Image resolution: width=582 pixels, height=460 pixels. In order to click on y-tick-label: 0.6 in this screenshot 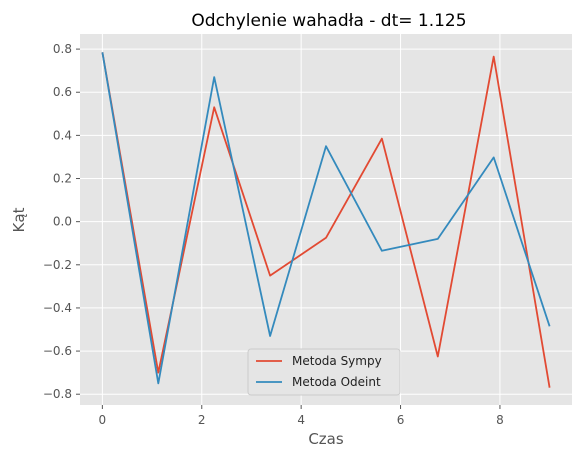, I will do `click(62, 92)`.